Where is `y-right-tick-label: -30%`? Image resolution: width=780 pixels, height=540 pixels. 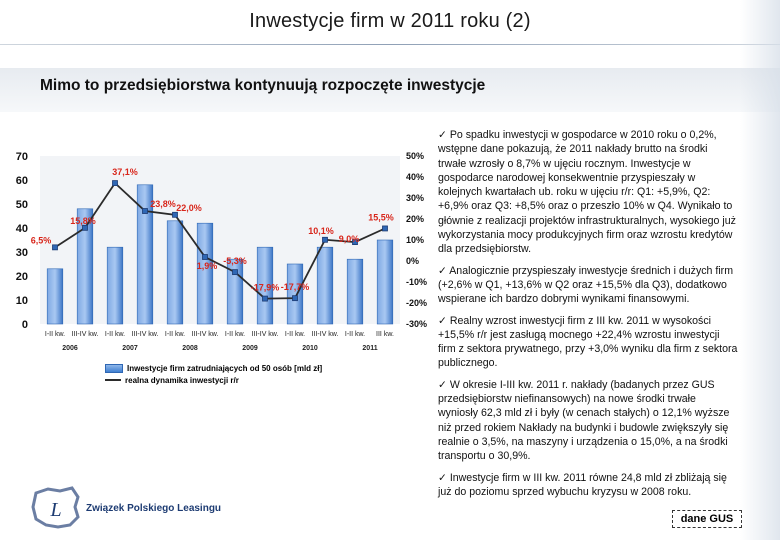 y-right-tick-label: -30% is located at coordinates (416, 324).